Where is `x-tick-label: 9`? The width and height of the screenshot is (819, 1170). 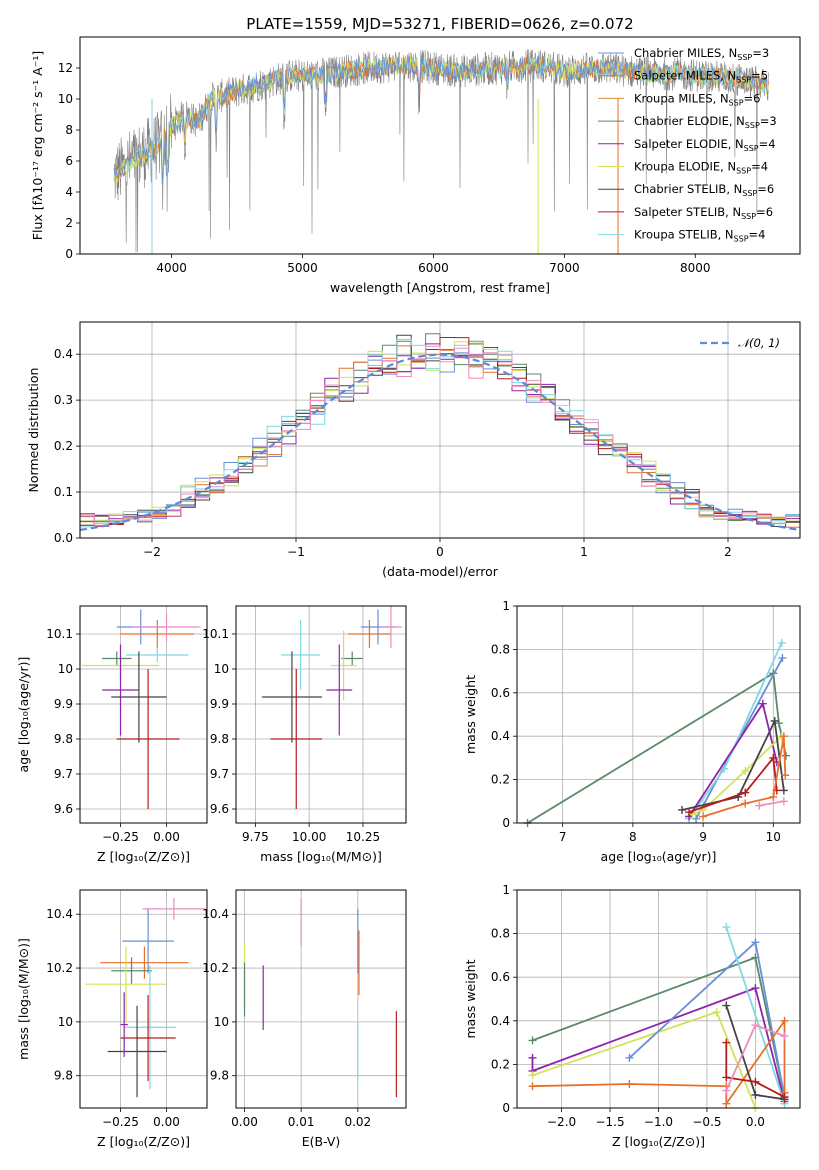 x-tick-label: 9 is located at coordinates (703, 837).